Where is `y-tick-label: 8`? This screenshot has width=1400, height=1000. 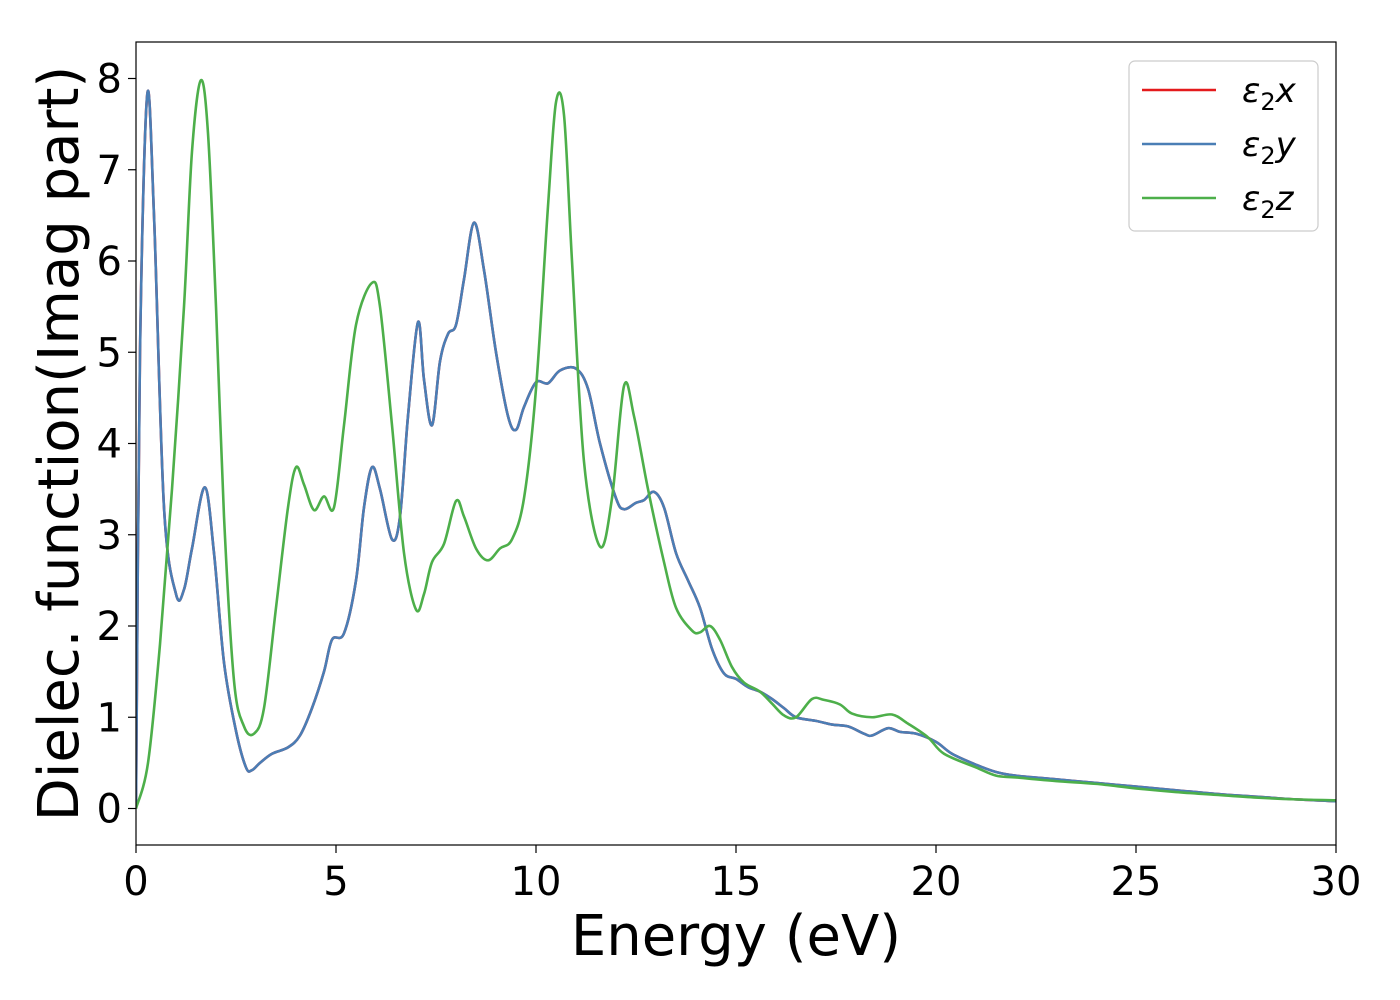 y-tick-label: 8 is located at coordinates (109, 80).